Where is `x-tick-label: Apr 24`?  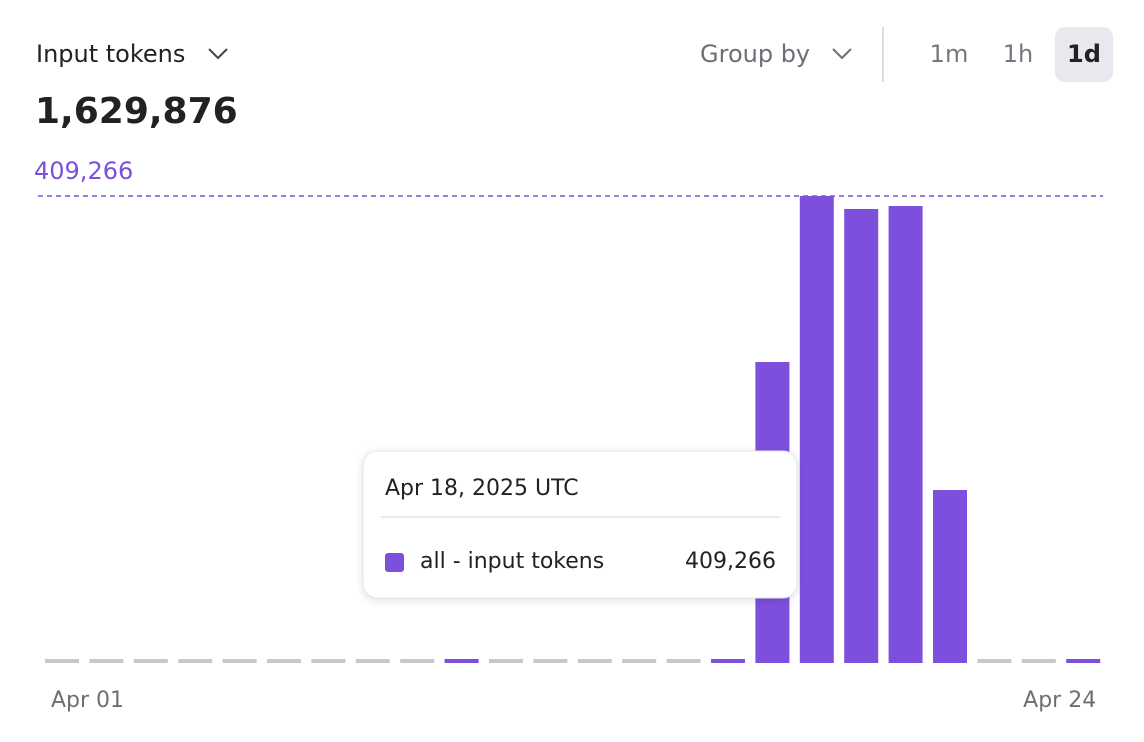 x-tick-label: Apr 24 is located at coordinates (1059, 700).